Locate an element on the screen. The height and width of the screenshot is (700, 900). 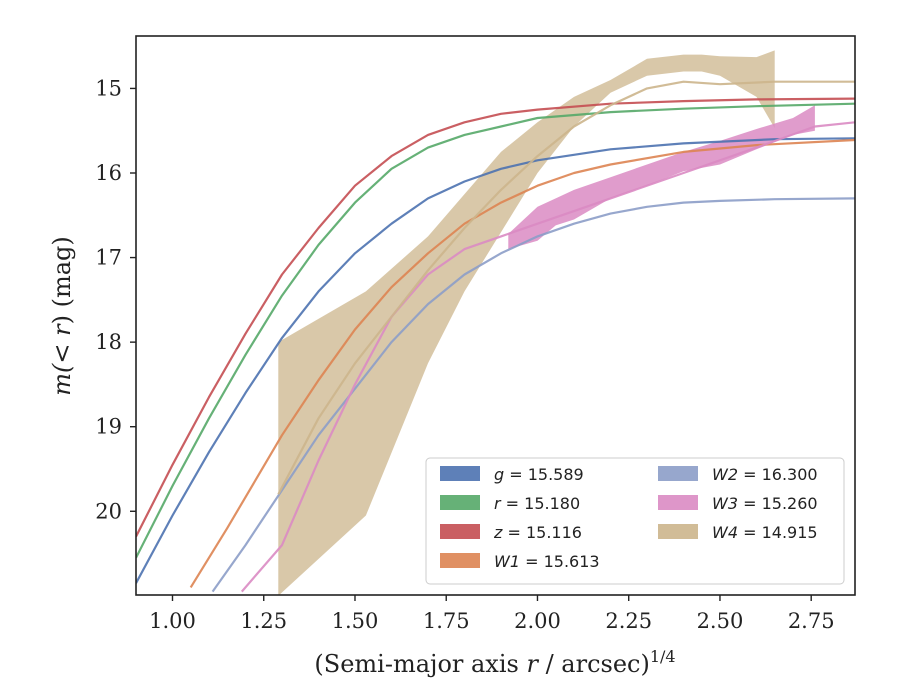
x-axis-label-var: r is located at coordinates (532, 664).